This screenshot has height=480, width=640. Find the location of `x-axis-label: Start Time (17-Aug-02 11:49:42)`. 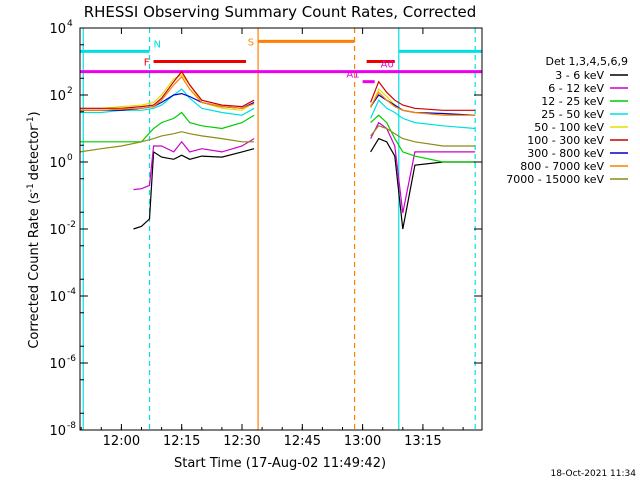

x-axis-label: Start Time (17-Aug-02 11:49:42) is located at coordinates (280, 463).